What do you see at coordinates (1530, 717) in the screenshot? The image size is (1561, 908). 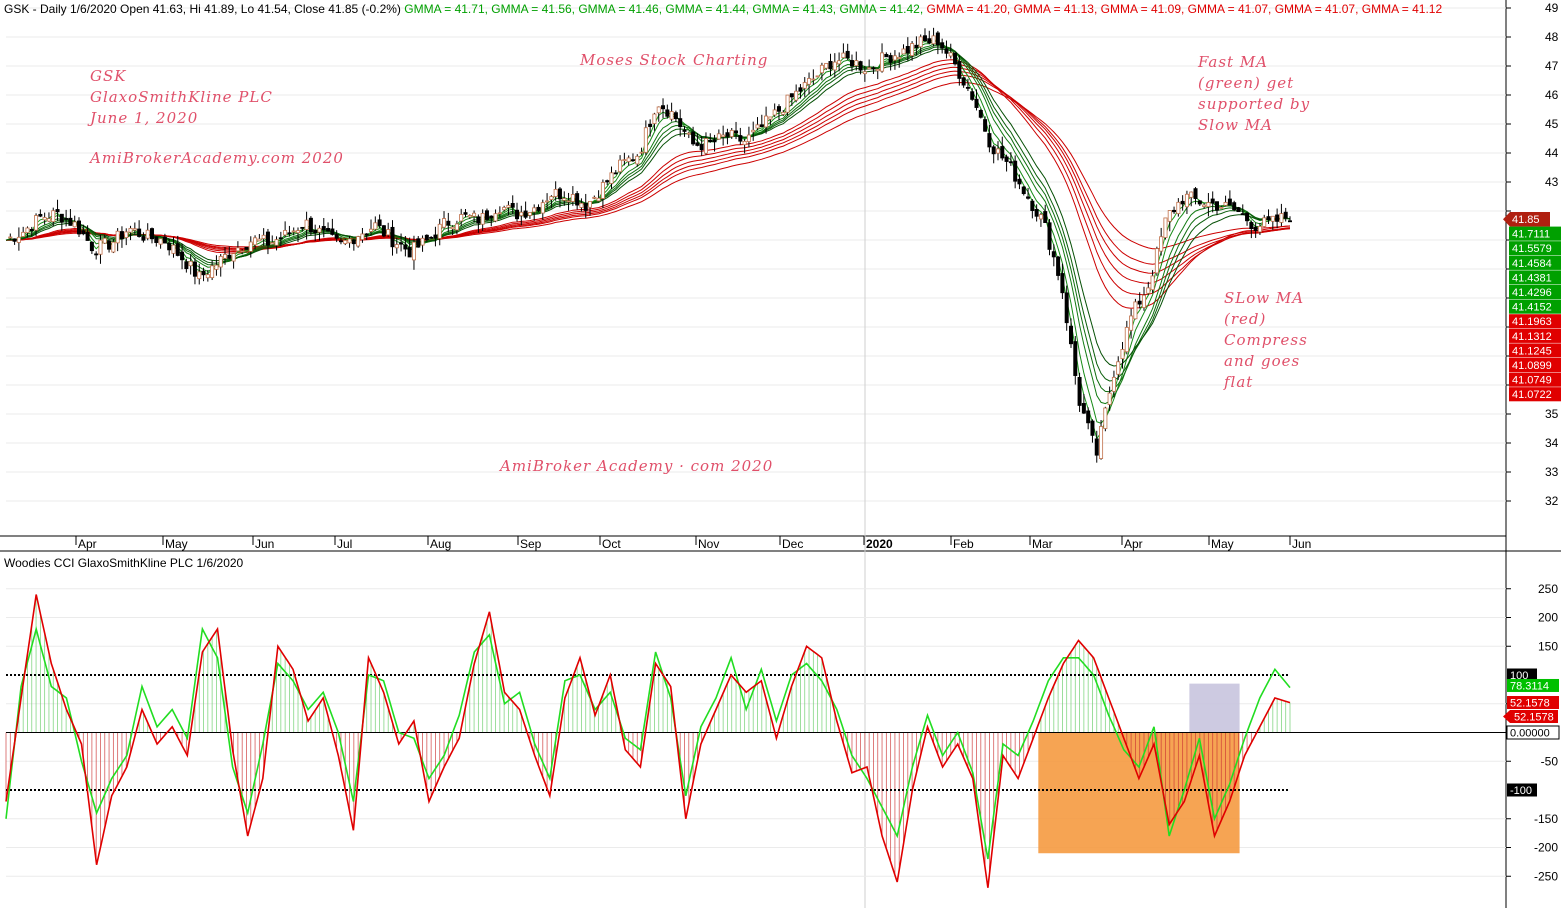 I see `cci-tag` at bounding box center [1530, 717].